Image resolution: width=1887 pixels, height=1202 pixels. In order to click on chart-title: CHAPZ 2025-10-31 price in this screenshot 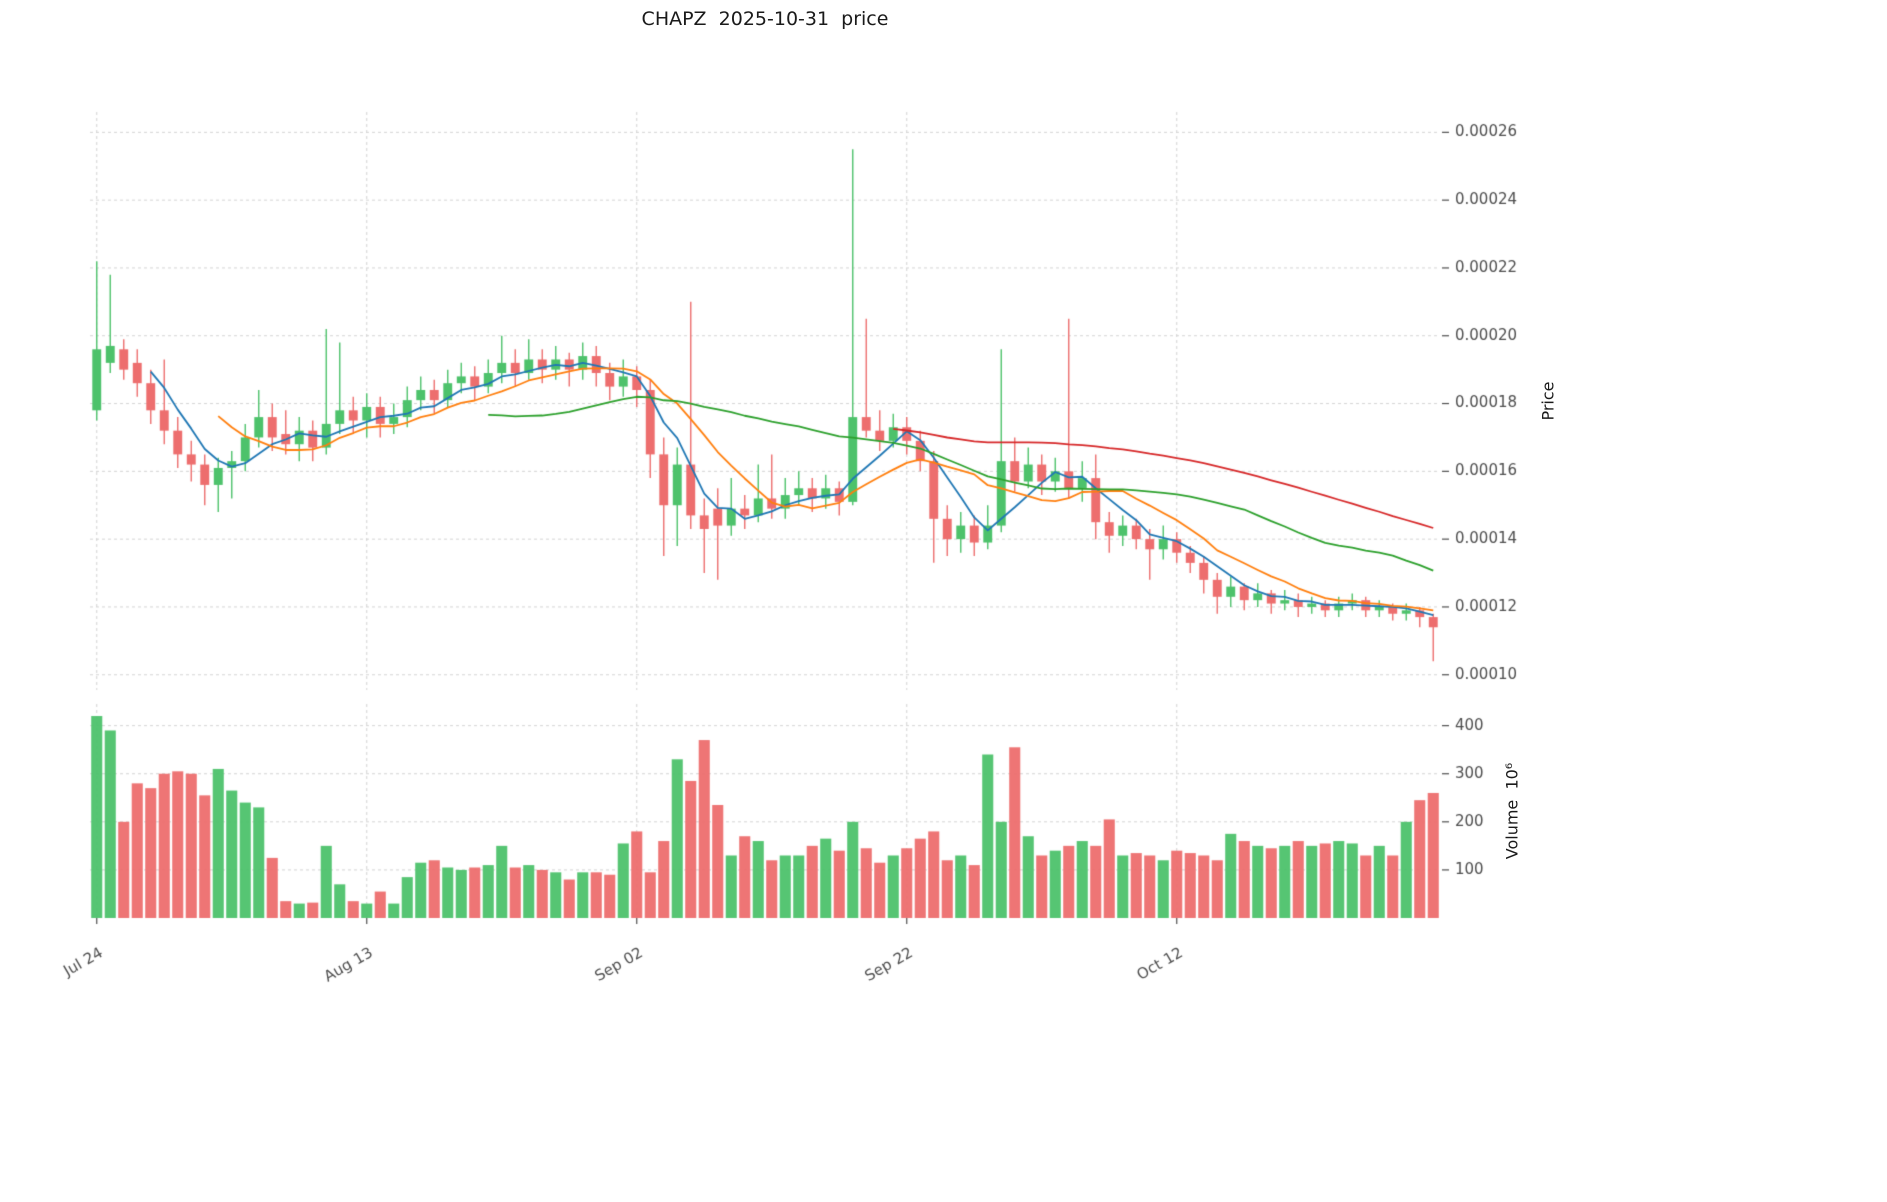, I will do `click(765, 19)`.